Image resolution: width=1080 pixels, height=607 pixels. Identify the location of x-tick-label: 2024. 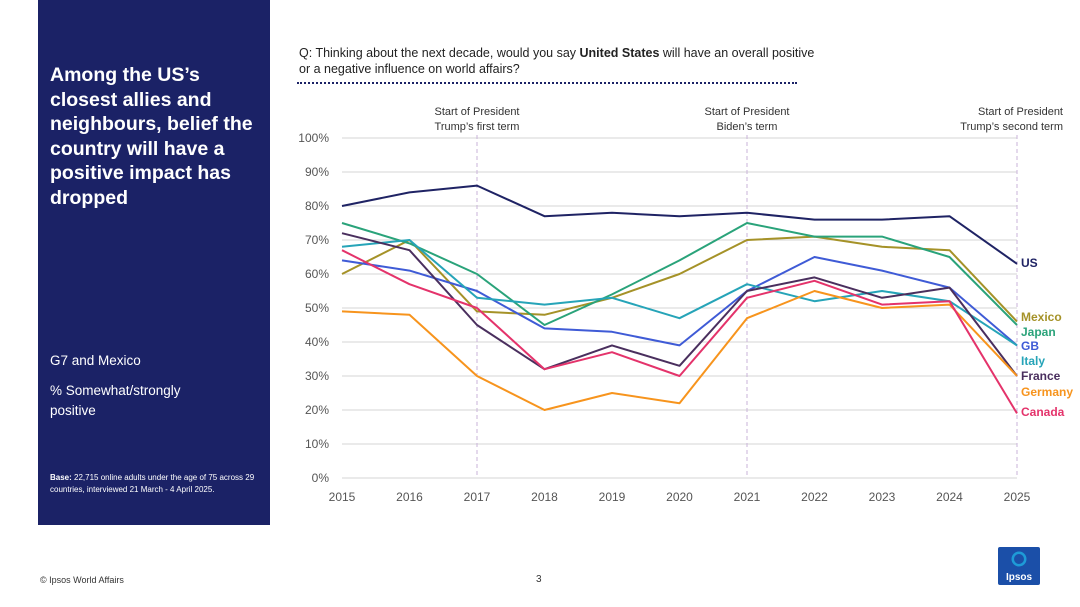
(949, 497).